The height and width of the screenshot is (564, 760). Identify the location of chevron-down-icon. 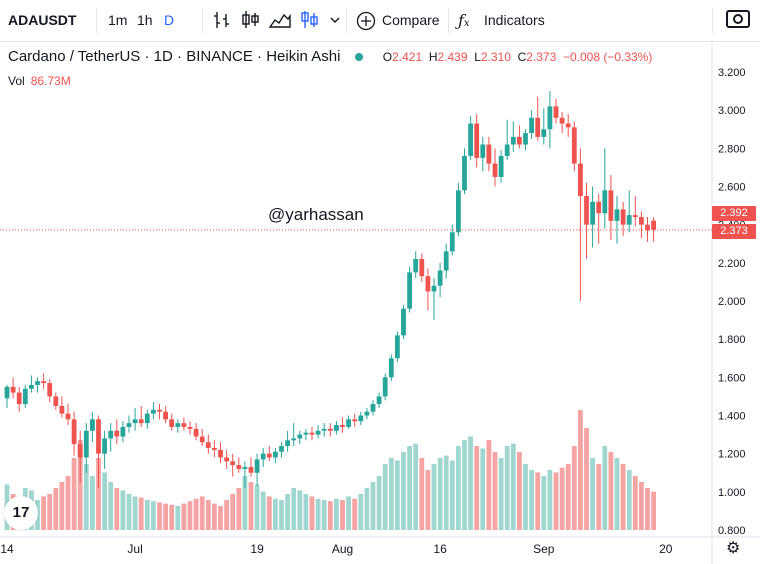
(335, 21).